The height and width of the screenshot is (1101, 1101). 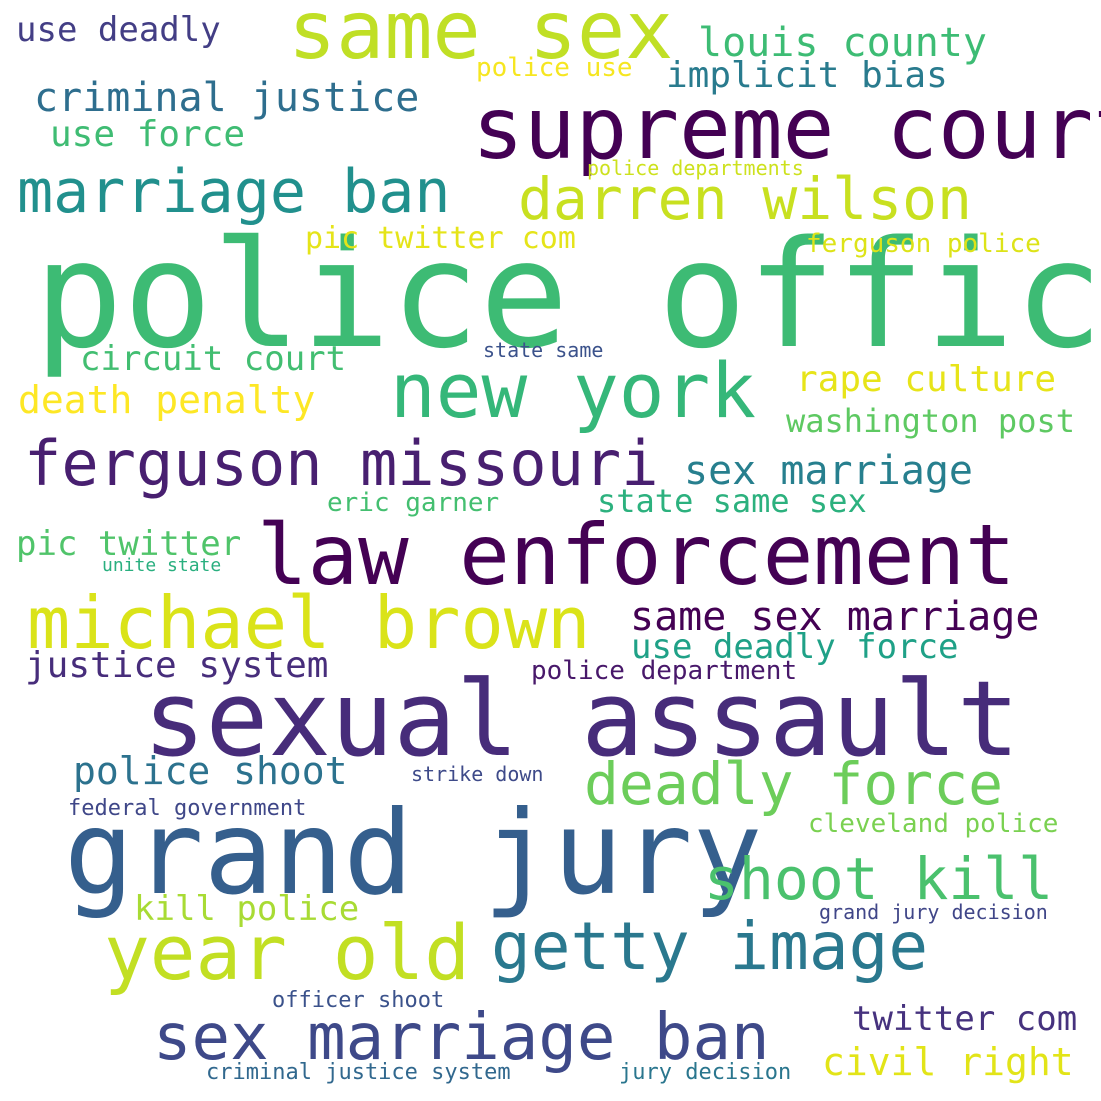 What do you see at coordinates (440, 238) in the screenshot?
I see `word-pic-twitter-com: pic twitter com` at bounding box center [440, 238].